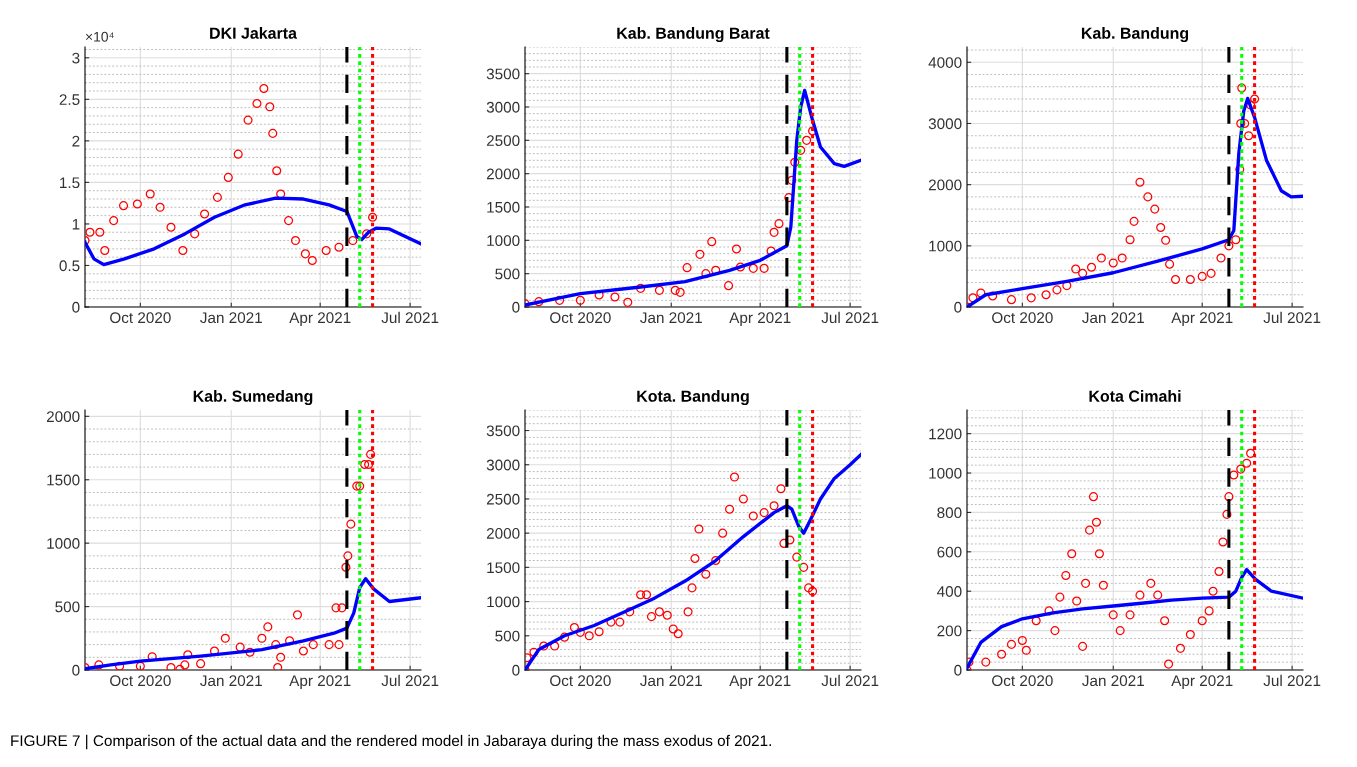  I want to click on chart-title: Kab. Bandung, so click(1135, 35).